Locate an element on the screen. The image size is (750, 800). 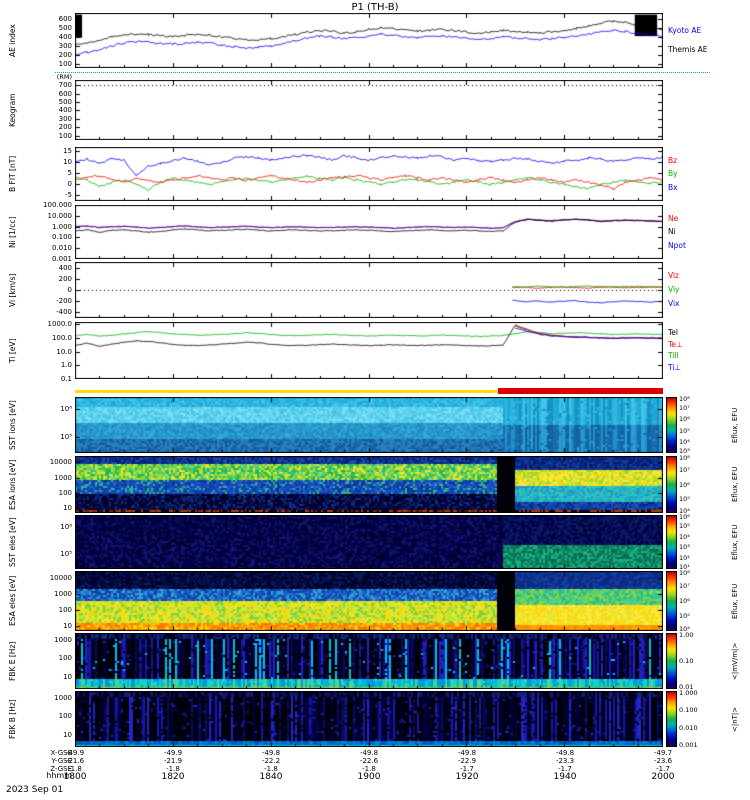
esa_i-colorbar is located at coordinates (671, 484).